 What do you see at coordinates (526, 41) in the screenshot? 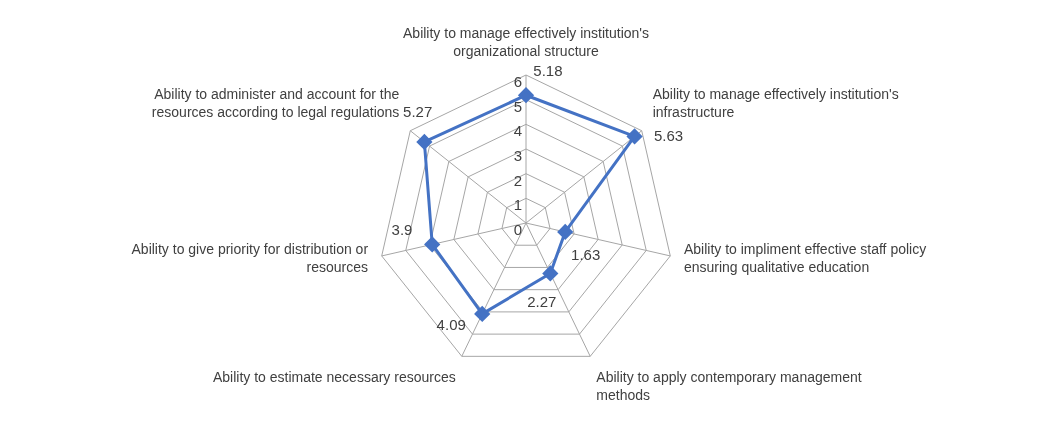
I see `spoke-label: Ability to manage effectively institution's organizational structure` at bounding box center [526, 41].